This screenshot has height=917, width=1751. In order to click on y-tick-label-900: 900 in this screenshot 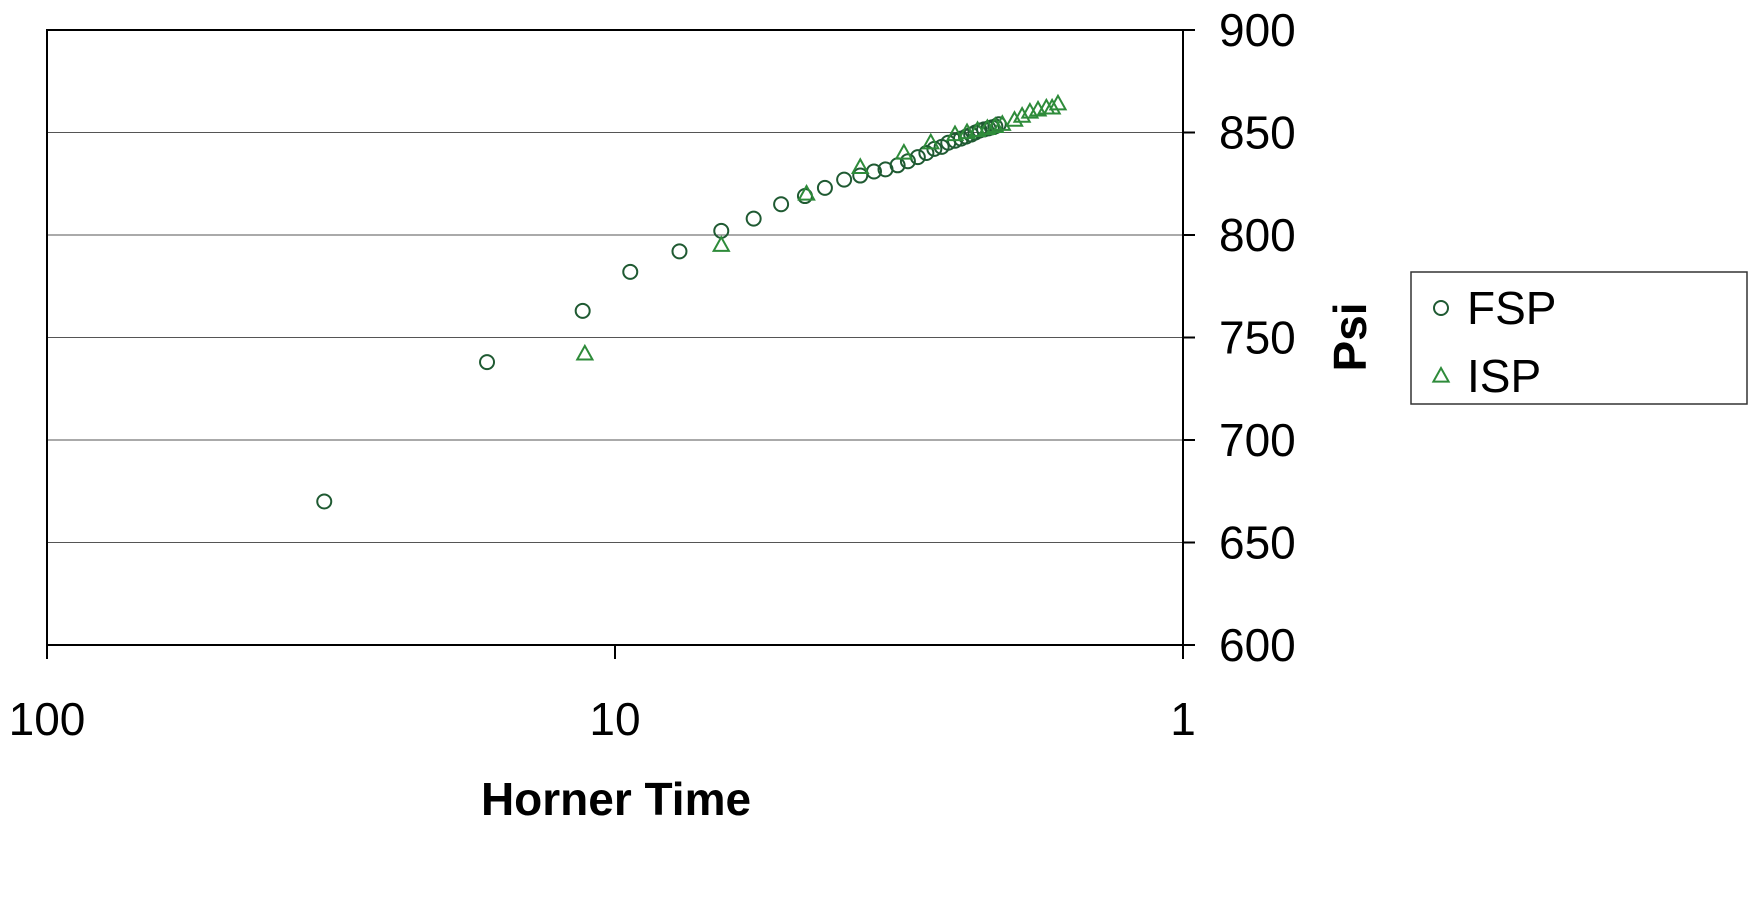, I will do `click(1257, 30)`.